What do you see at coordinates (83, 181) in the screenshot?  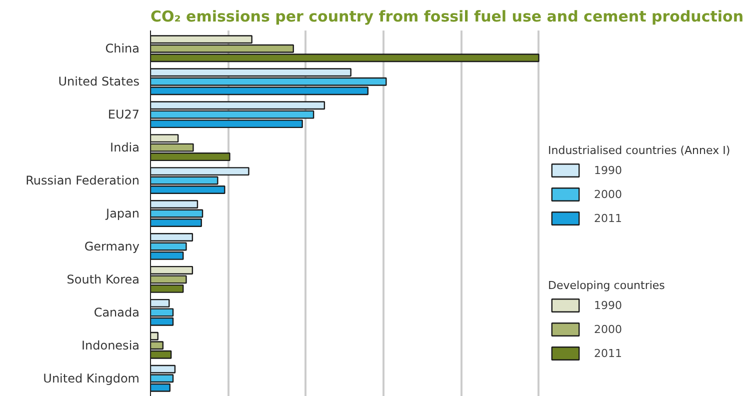 I see `y-tick-label: Russian Federation` at bounding box center [83, 181].